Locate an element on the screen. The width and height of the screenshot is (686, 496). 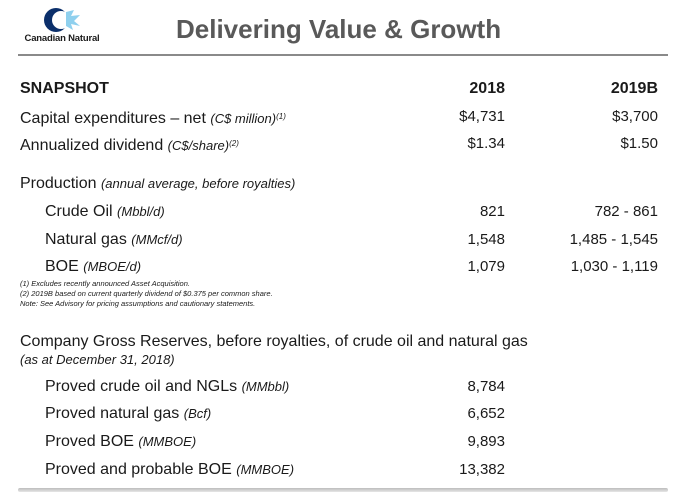
dividend-2018: $1.34 is located at coordinates (486, 143).